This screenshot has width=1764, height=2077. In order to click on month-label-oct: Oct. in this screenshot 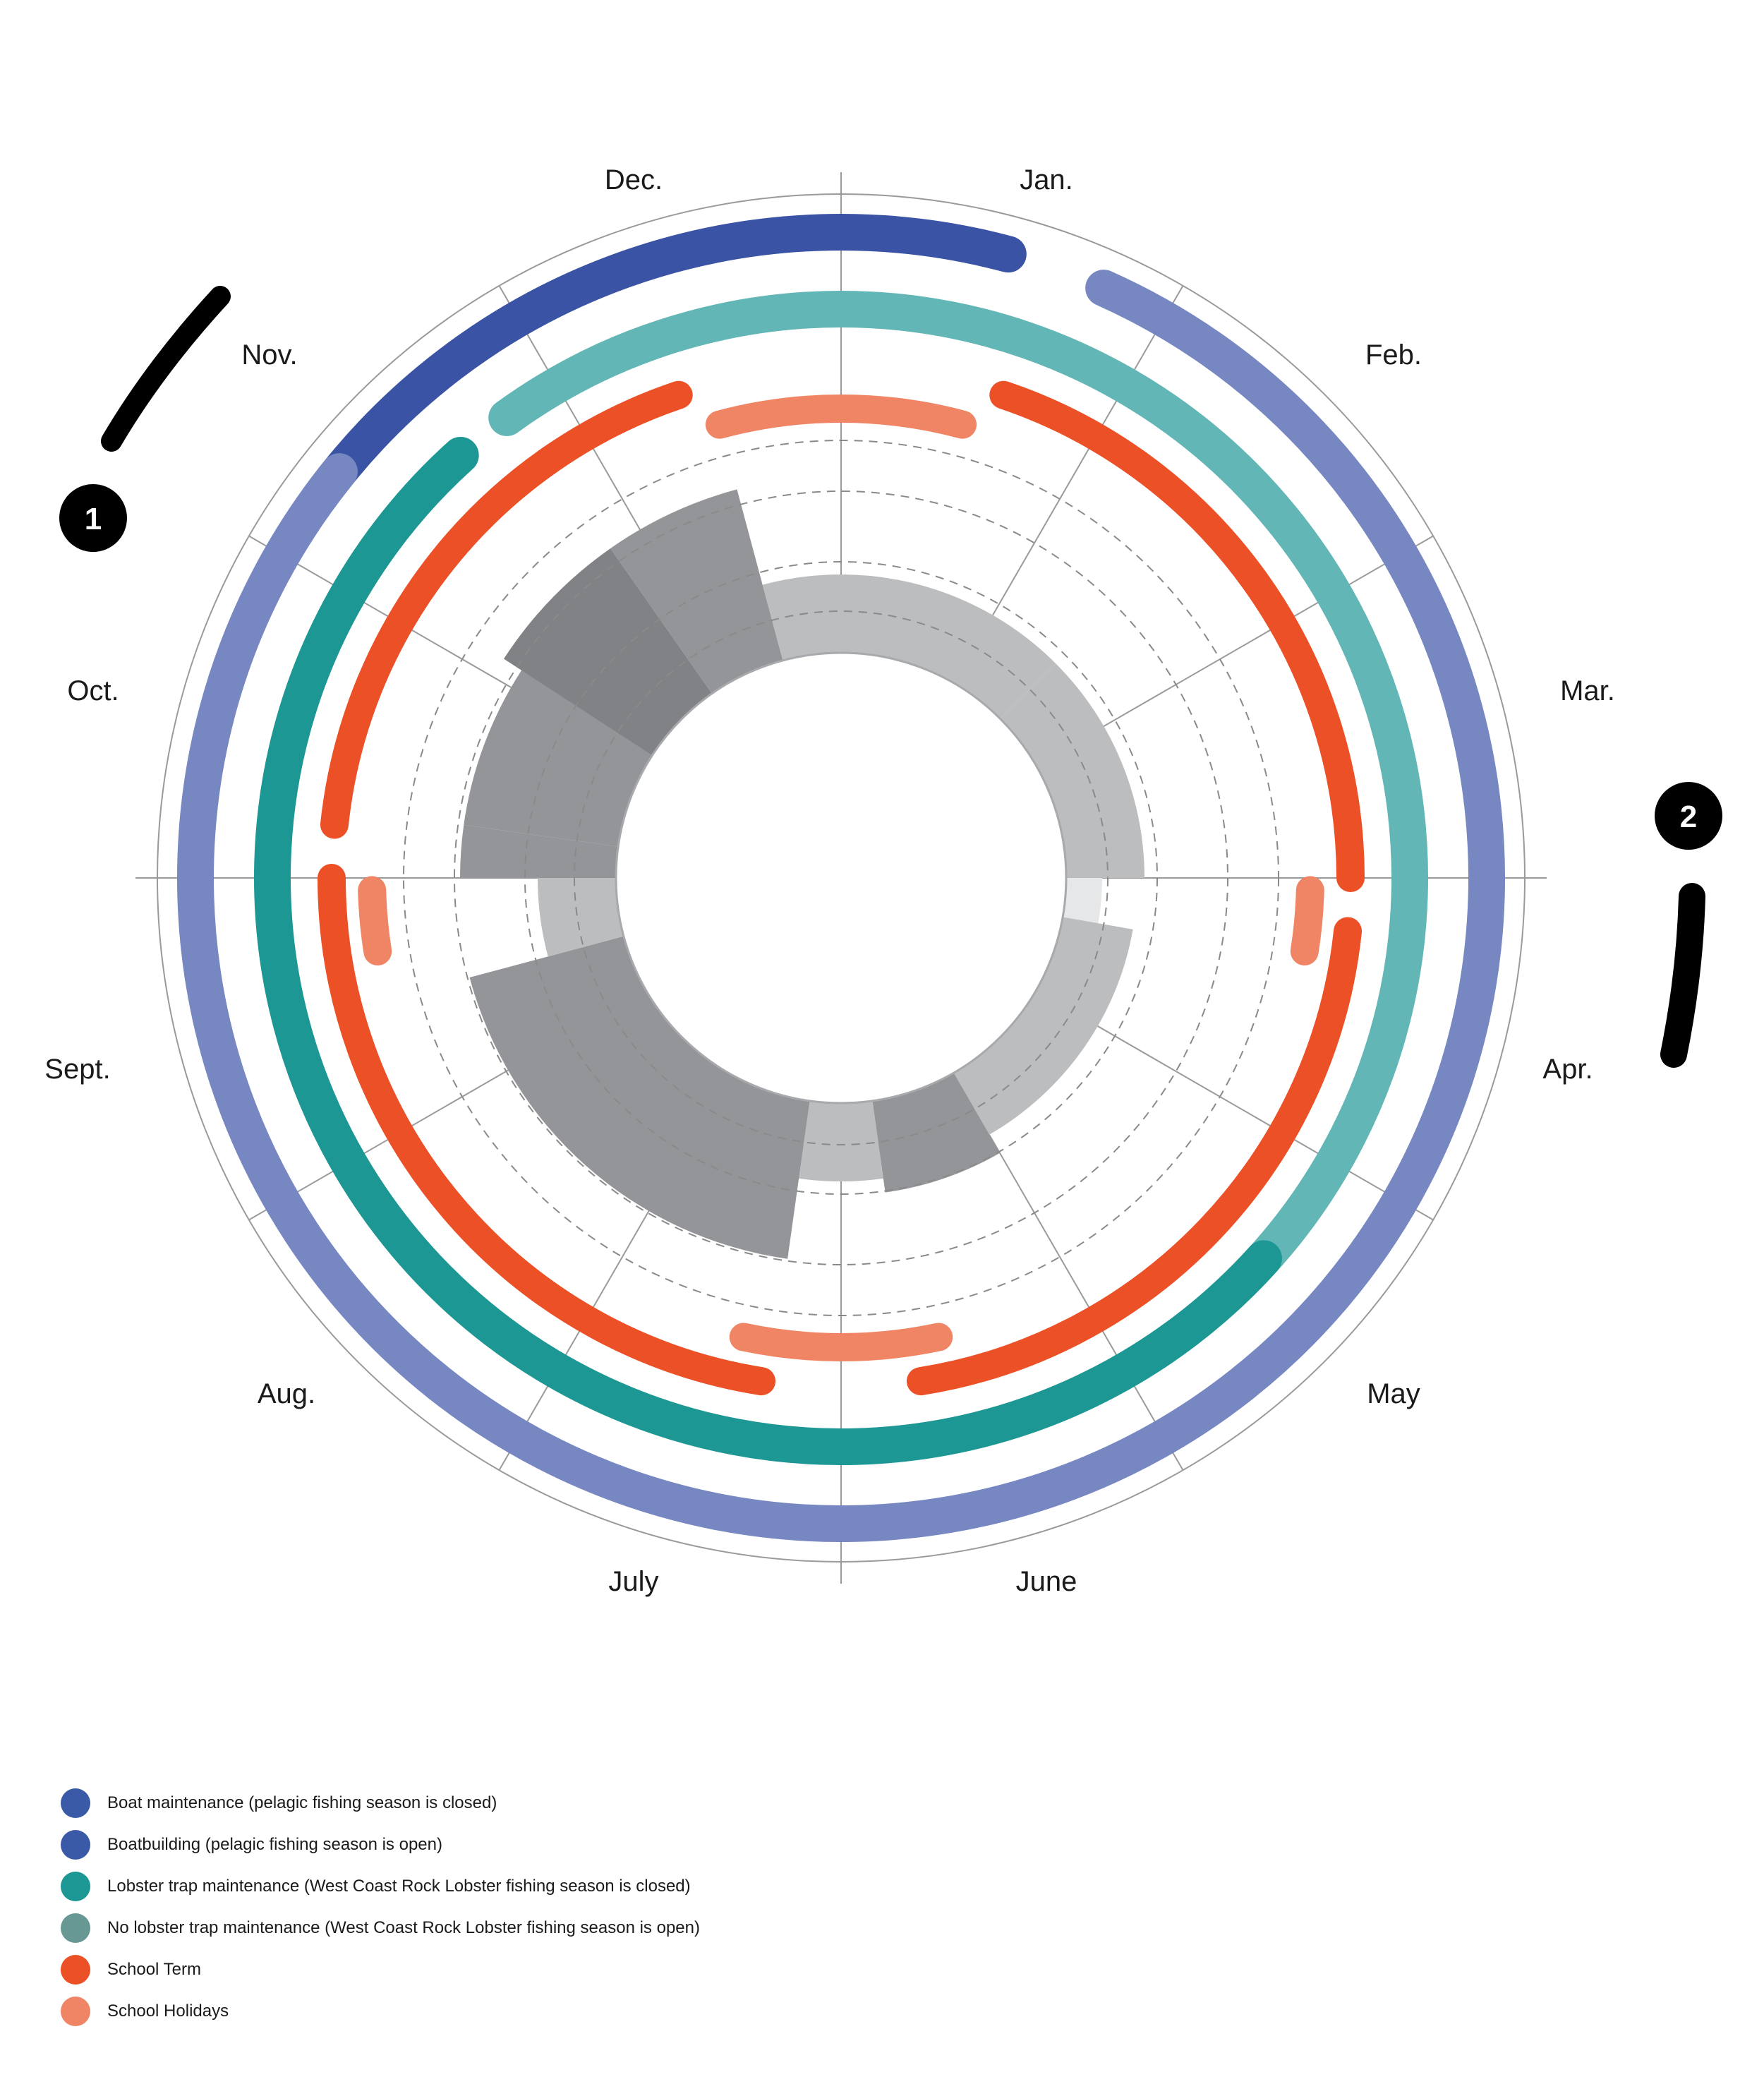, I will do `click(93, 690)`.